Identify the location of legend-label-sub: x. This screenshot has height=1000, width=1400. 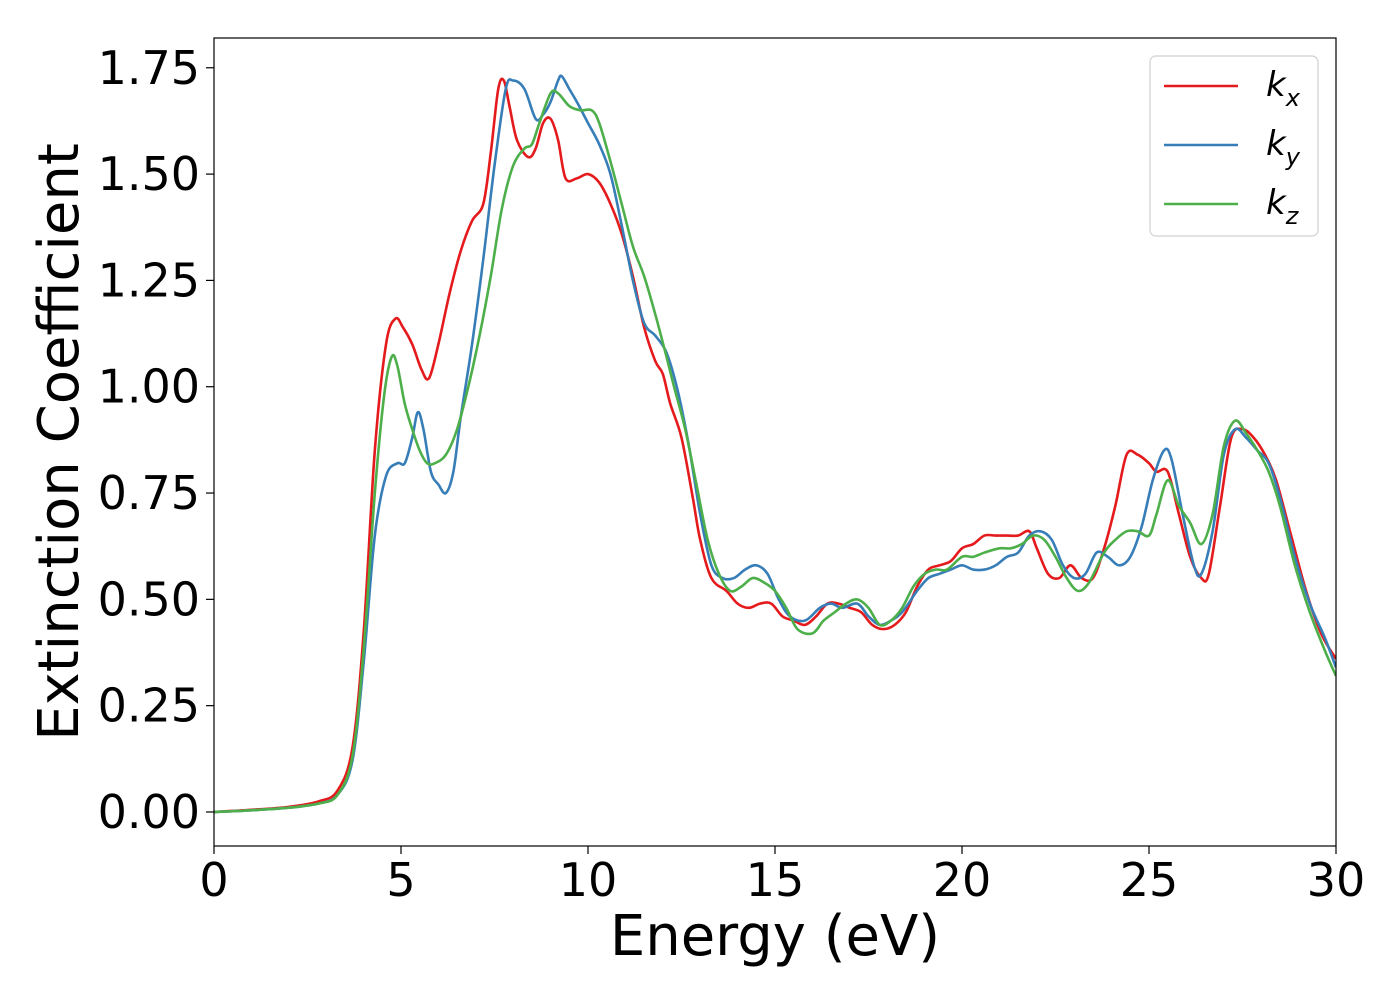
(1293, 98).